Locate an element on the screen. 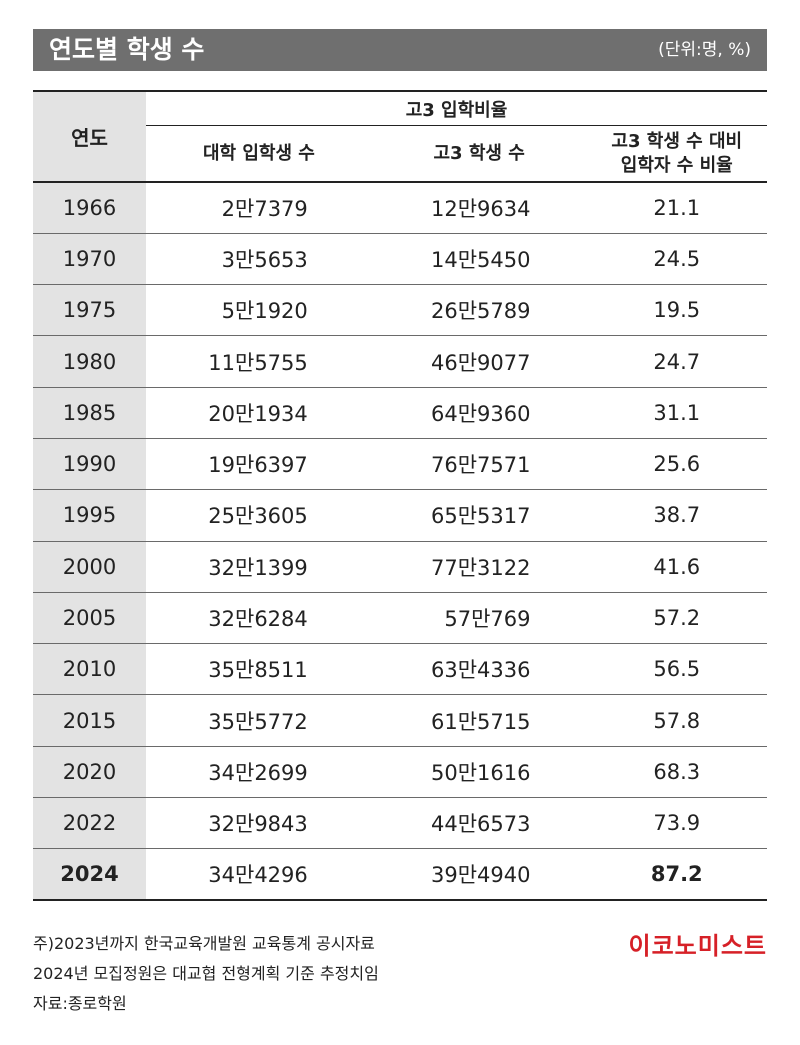 This screenshot has height=1045, width=800. year-cell: 1985 is located at coordinates (89, 413).